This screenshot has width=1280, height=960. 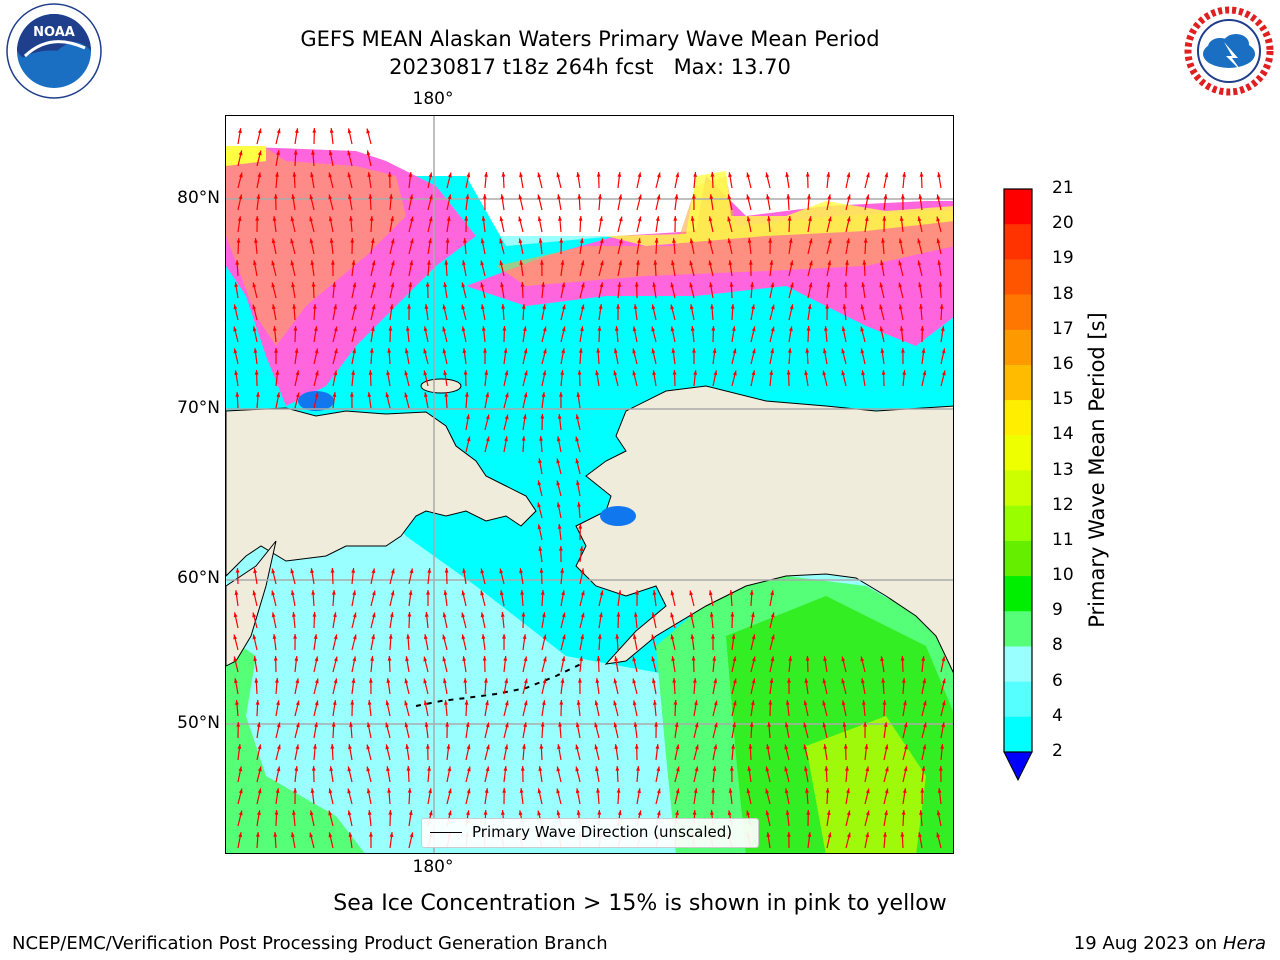 What do you see at coordinates (1170, 943) in the screenshot?
I see `footer-date: 19 Aug 2023 on Hera` at bounding box center [1170, 943].